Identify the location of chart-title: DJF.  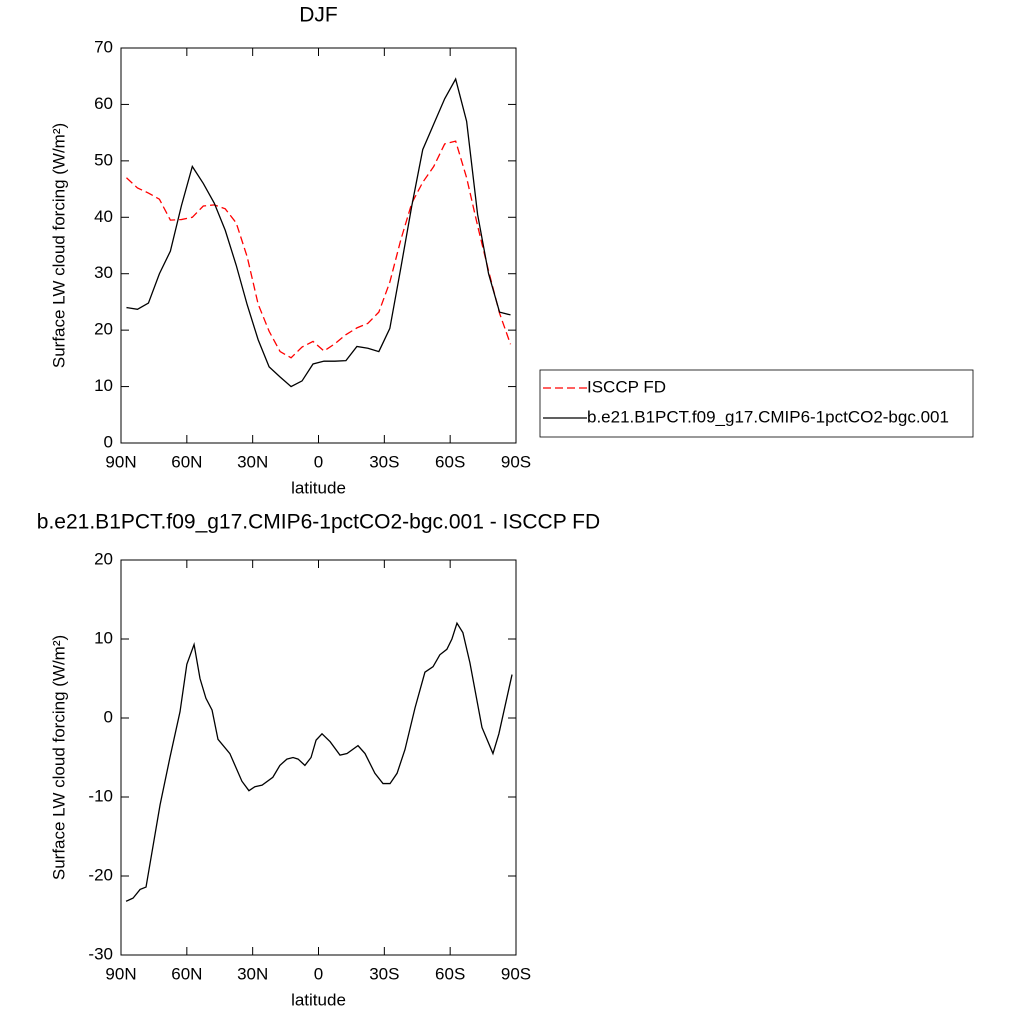
(318, 15).